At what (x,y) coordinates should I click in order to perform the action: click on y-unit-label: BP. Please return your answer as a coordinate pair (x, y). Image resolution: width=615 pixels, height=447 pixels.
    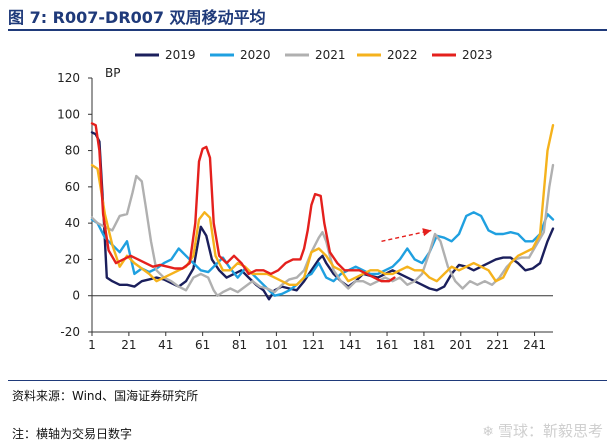
    Looking at the image, I should click on (112, 73).